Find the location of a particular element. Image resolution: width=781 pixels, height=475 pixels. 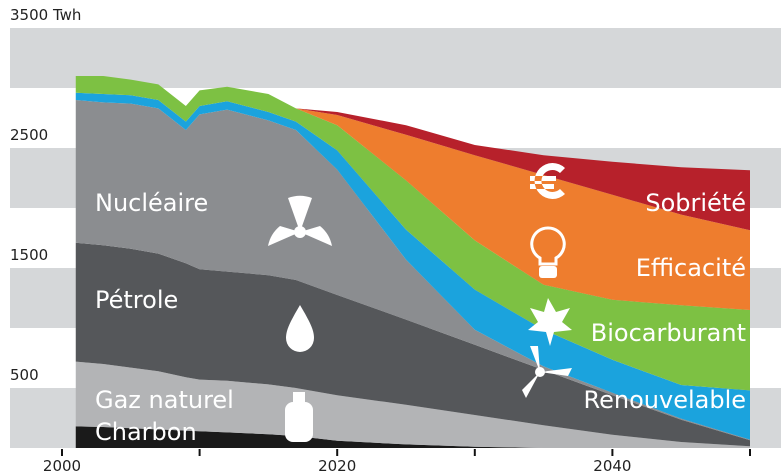

series-label: Nucléaire is located at coordinates (151, 203).